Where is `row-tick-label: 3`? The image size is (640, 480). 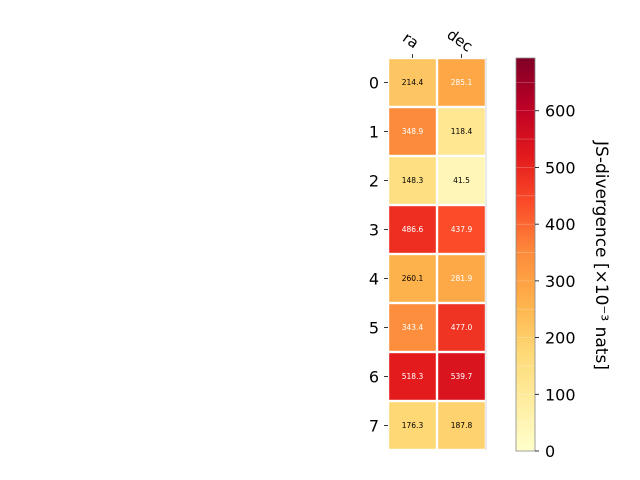 row-tick-label: 3 is located at coordinates (374, 230).